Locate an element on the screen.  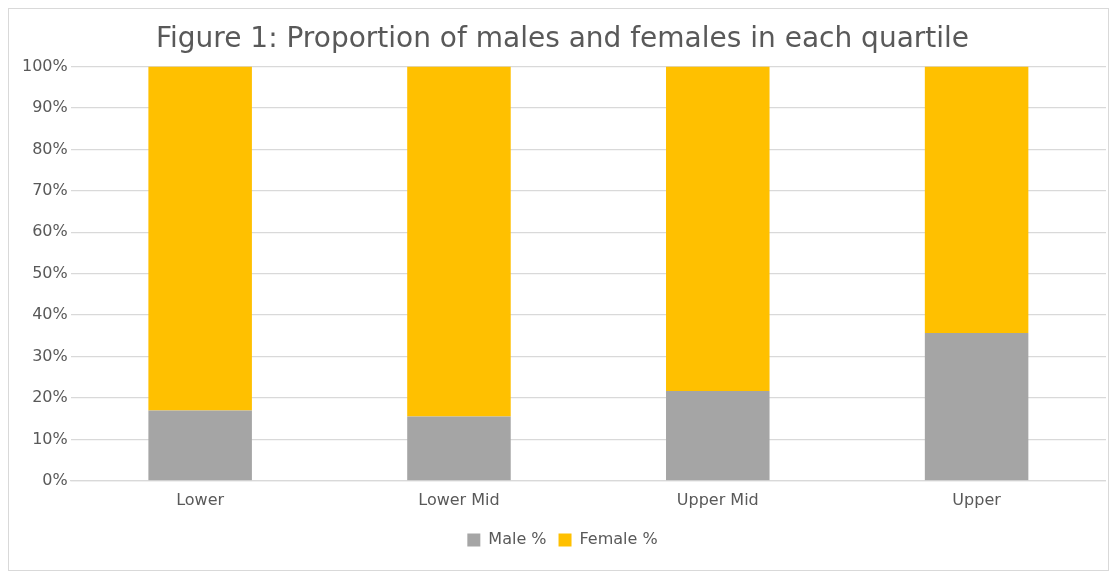
y-tick-label: 30% is located at coordinates (50, 355).